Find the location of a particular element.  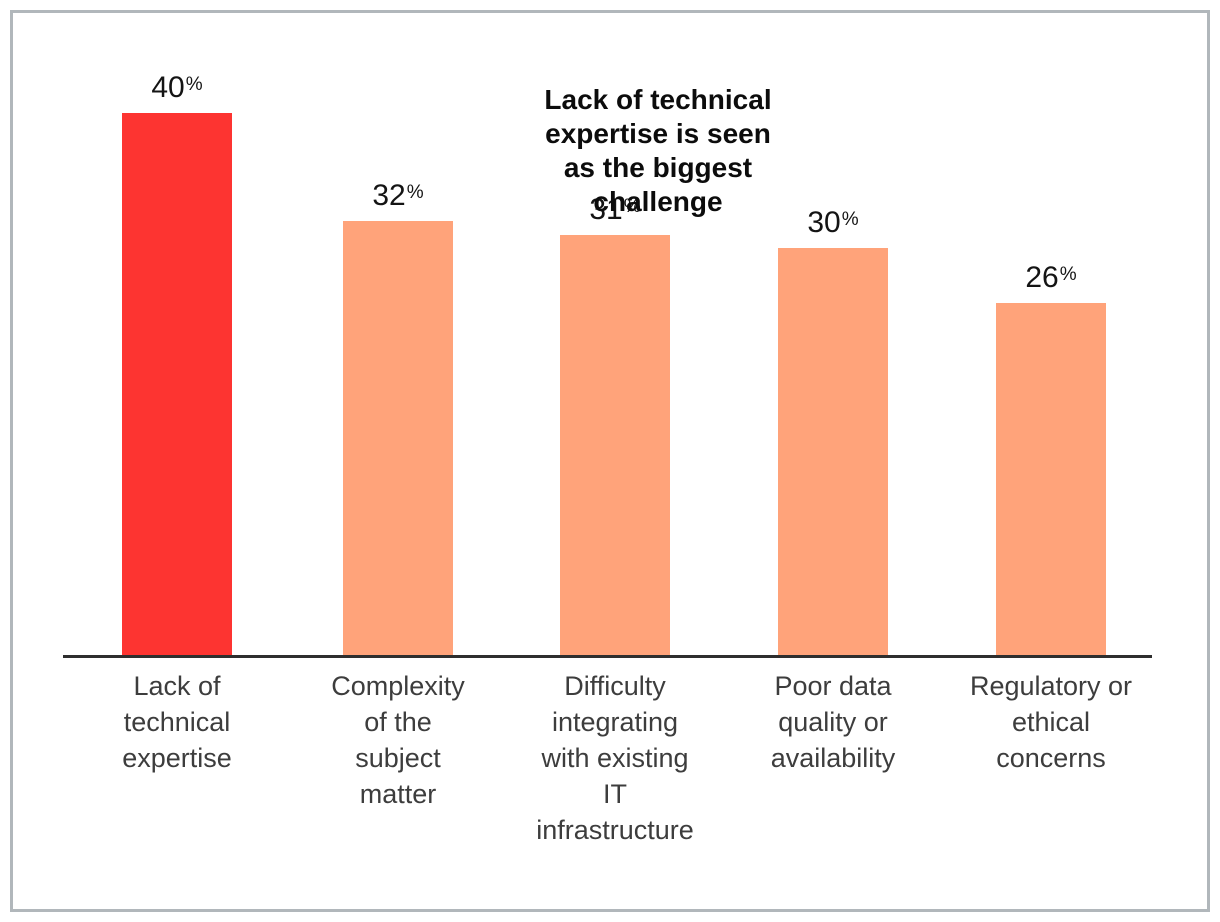

bar-value-label: 26% is located at coordinates (1051, 276).